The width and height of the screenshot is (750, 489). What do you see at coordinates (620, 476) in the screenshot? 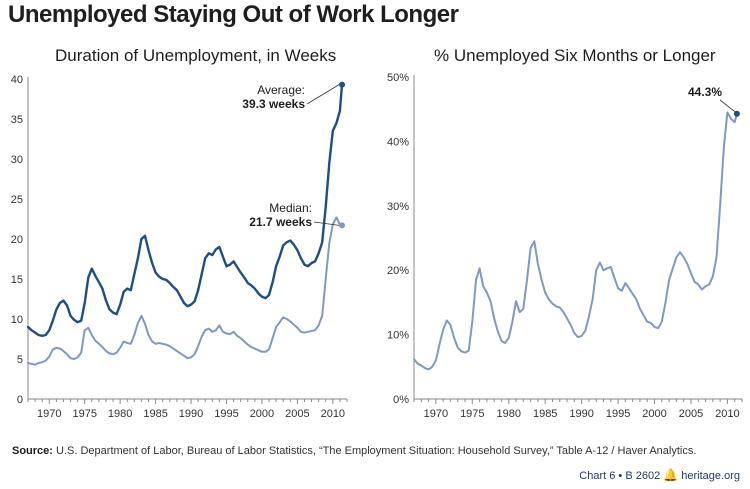
I see `chart-id: Chart 6 • B 2602` at bounding box center [620, 476].